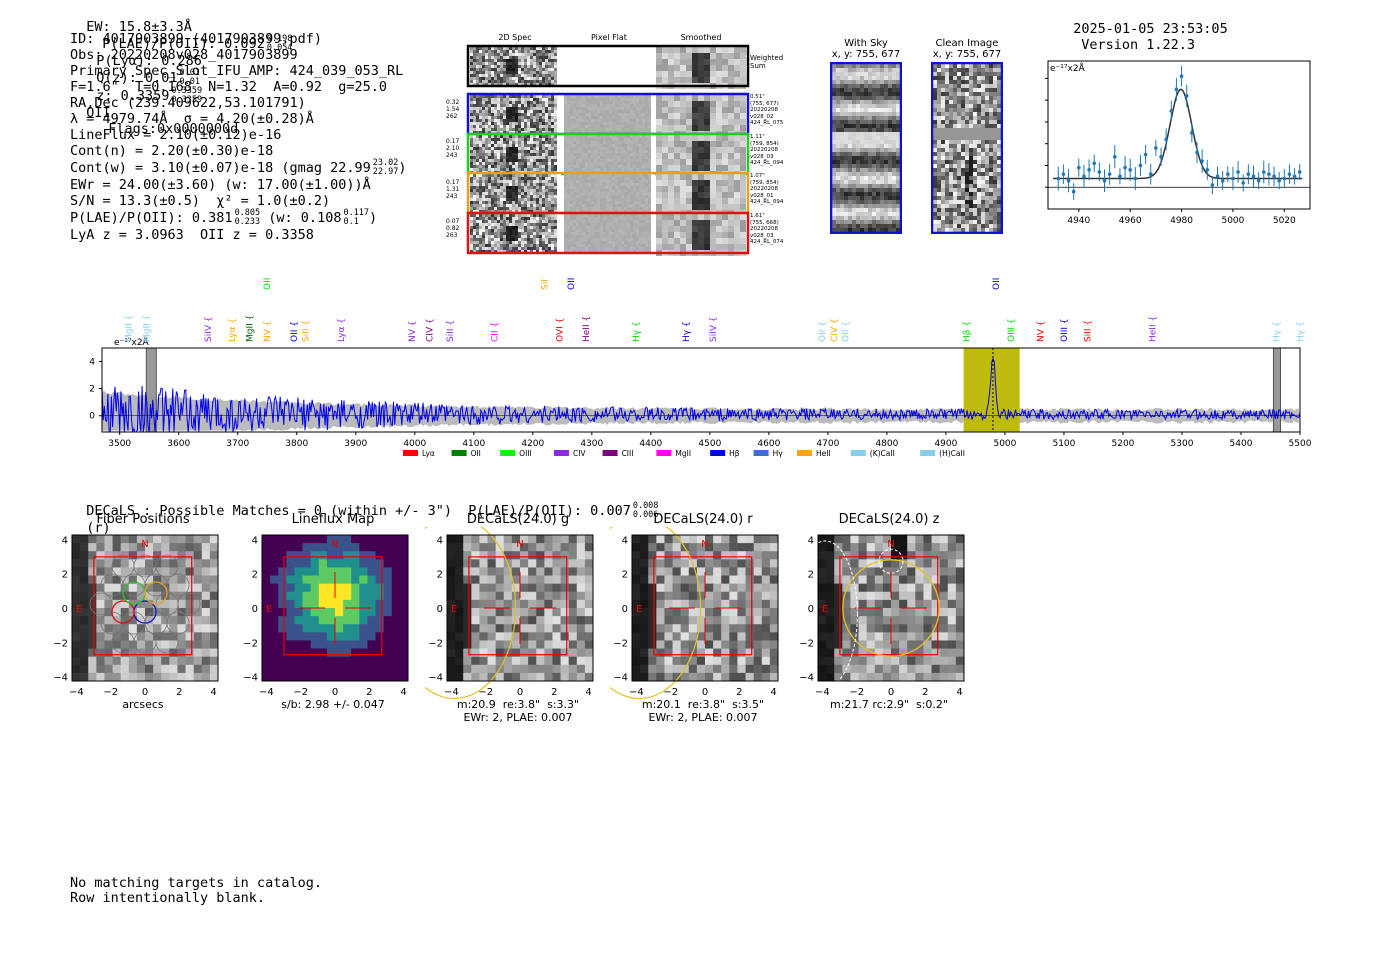  Describe the element at coordinates (149, 61) in the screenshot. I see `plya-value: P(Lyα): 0.286` at that location.